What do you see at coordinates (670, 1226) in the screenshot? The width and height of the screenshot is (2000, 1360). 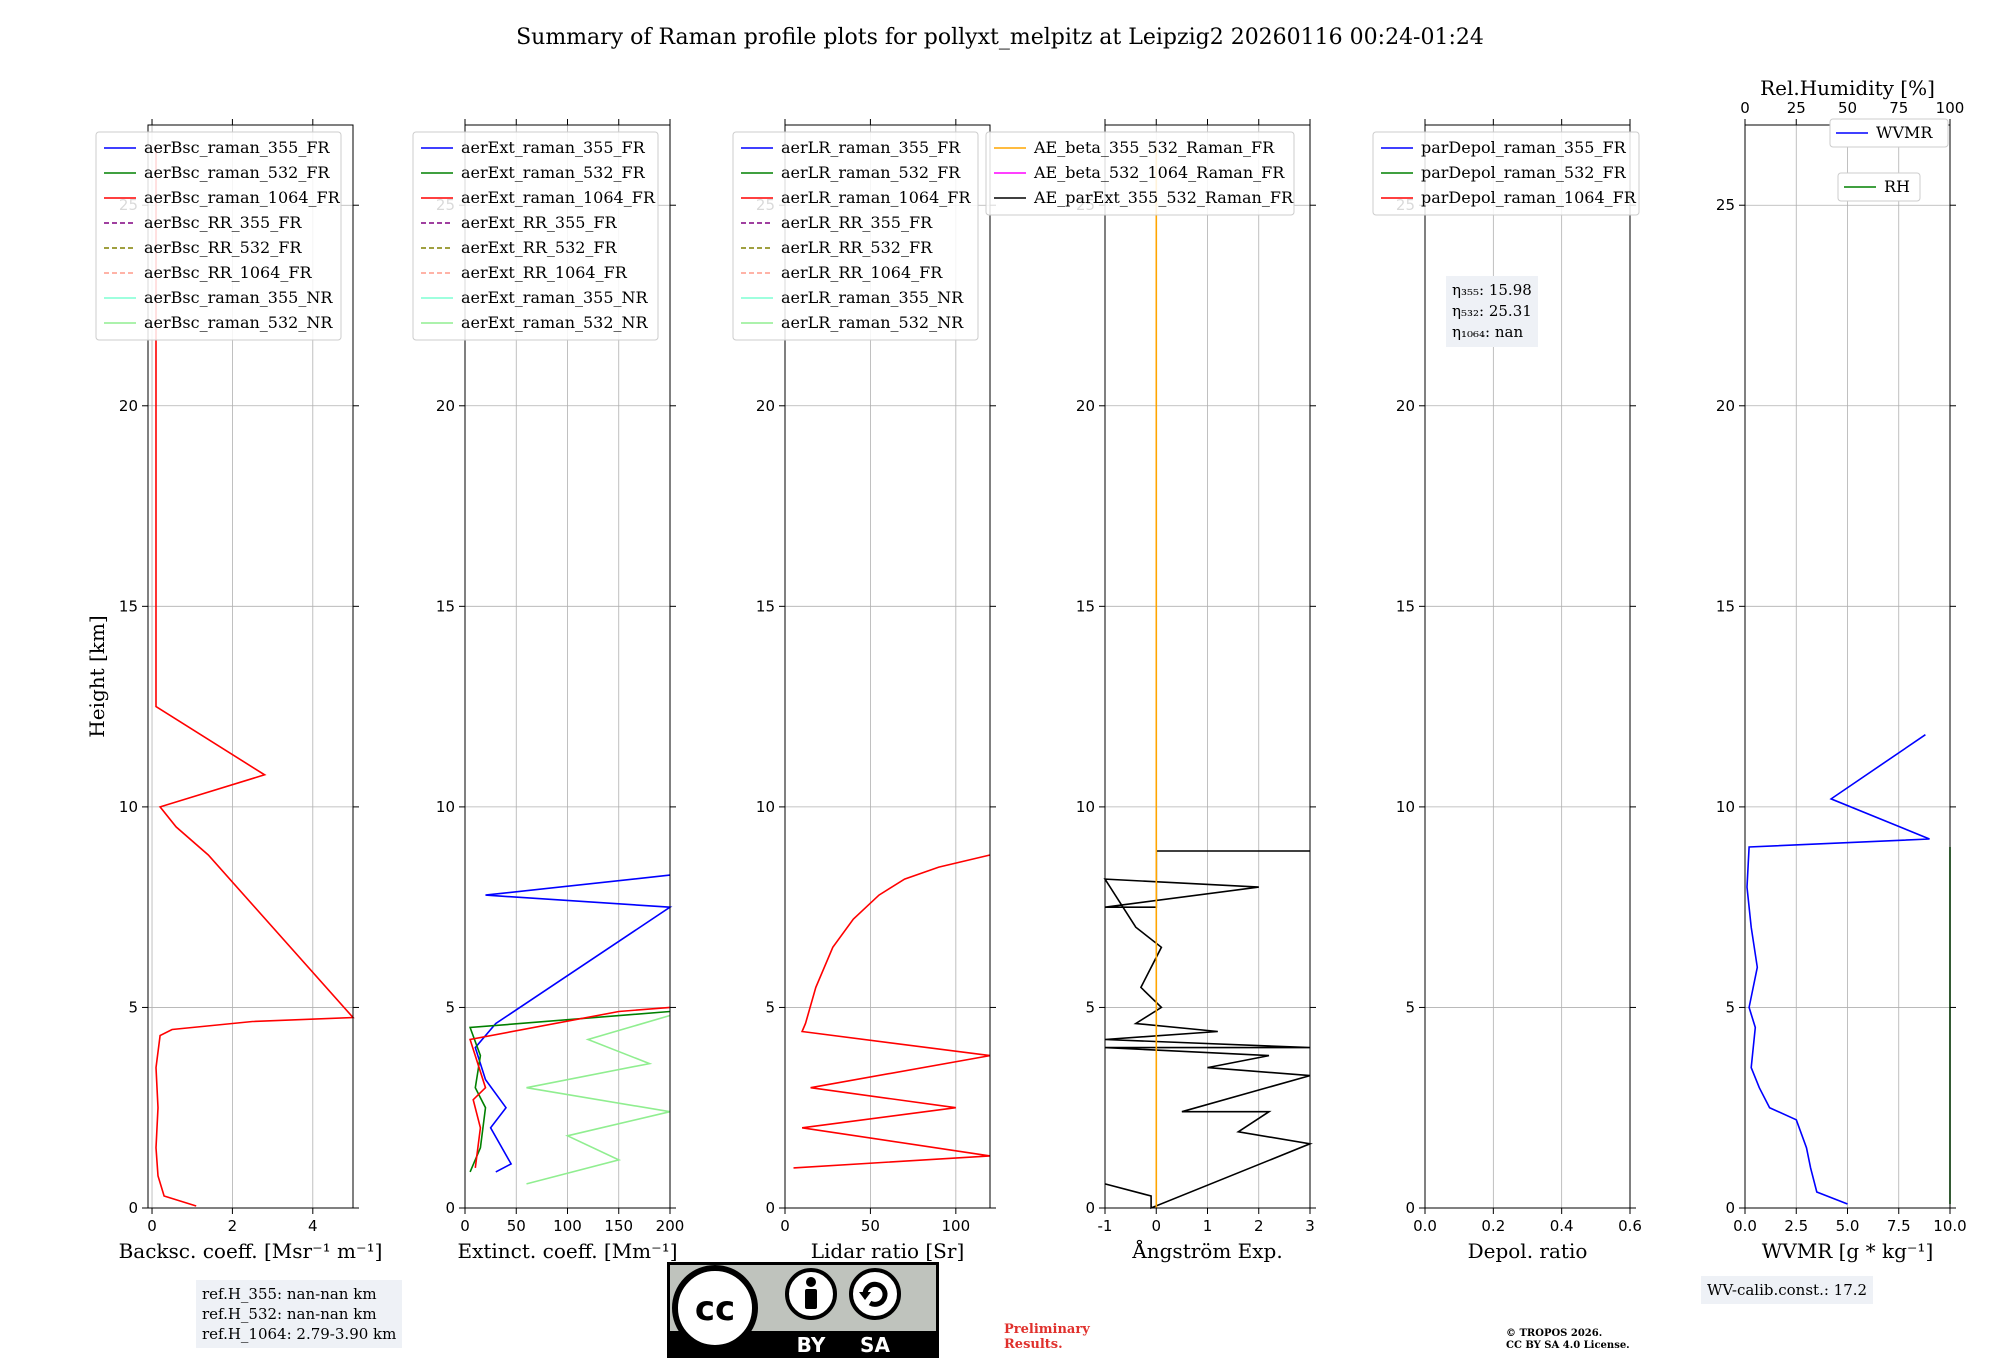 I see `x-tick-label: 200` at bounding box center [670, 1226].